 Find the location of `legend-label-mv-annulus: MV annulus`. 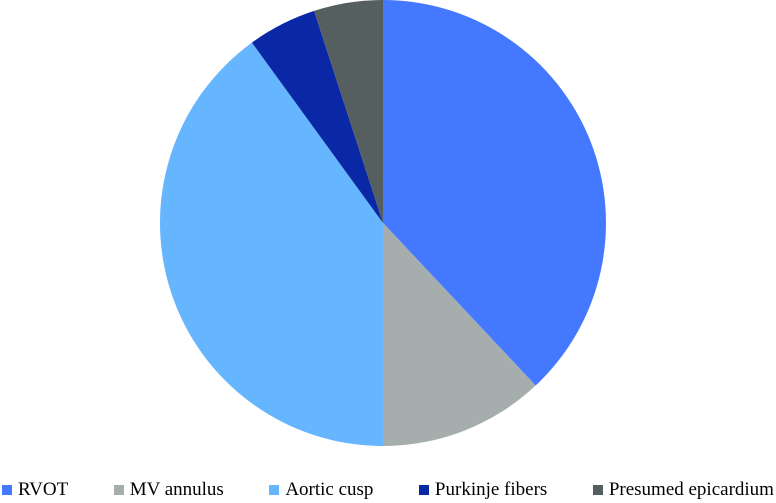

legend-label-mv-annulus: MV annulus is located at coordinates (176, 489).